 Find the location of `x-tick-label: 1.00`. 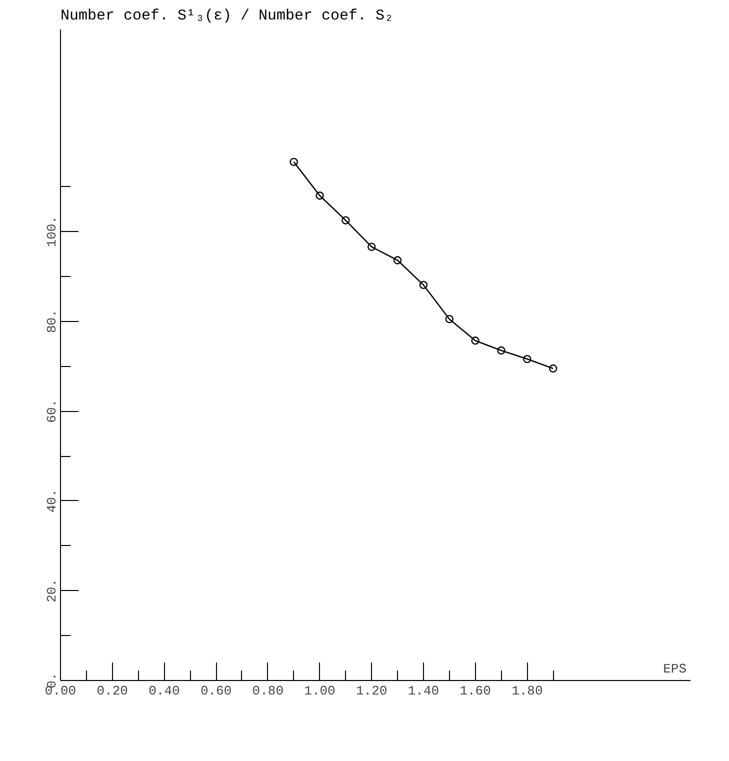

x-tick-label: 1.00 is located at coordinates (320, 691).